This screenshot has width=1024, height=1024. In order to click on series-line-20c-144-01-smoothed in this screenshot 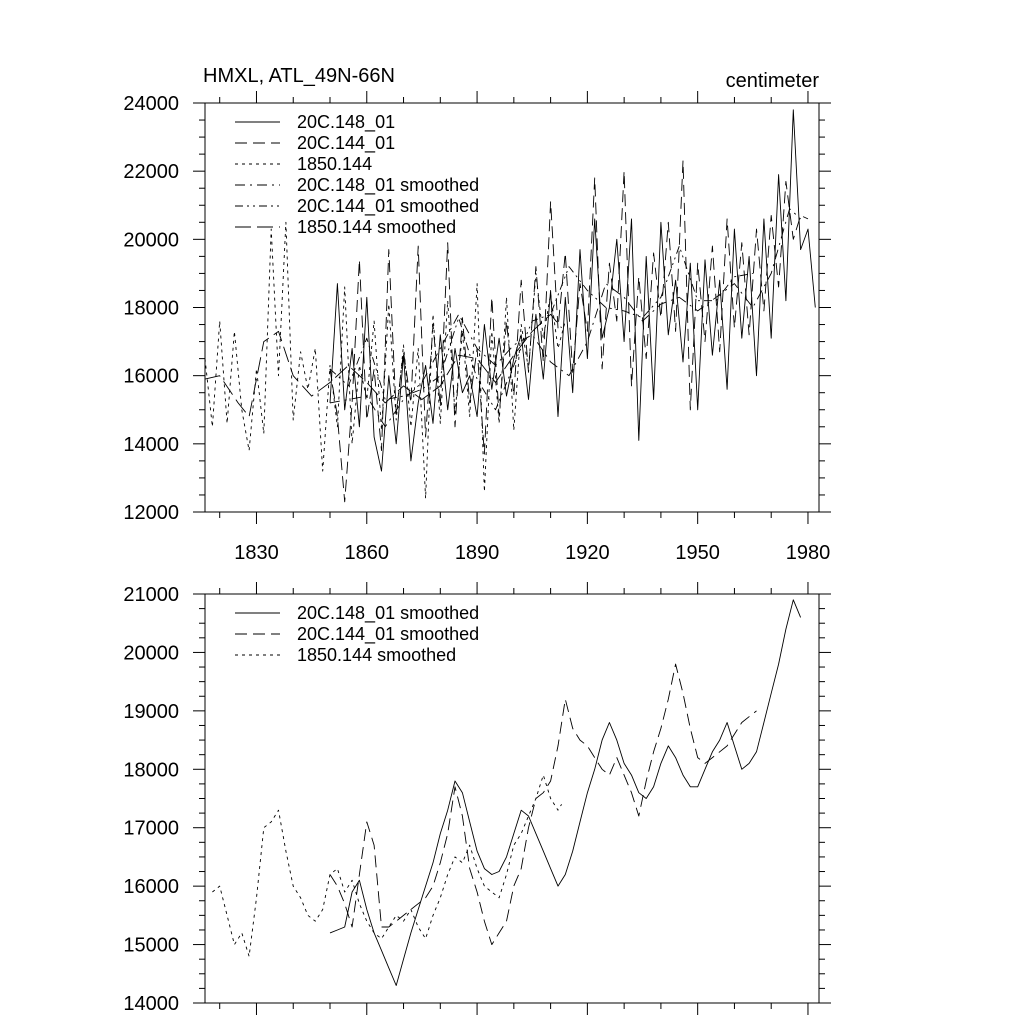, I will do `click(543, 804)`.